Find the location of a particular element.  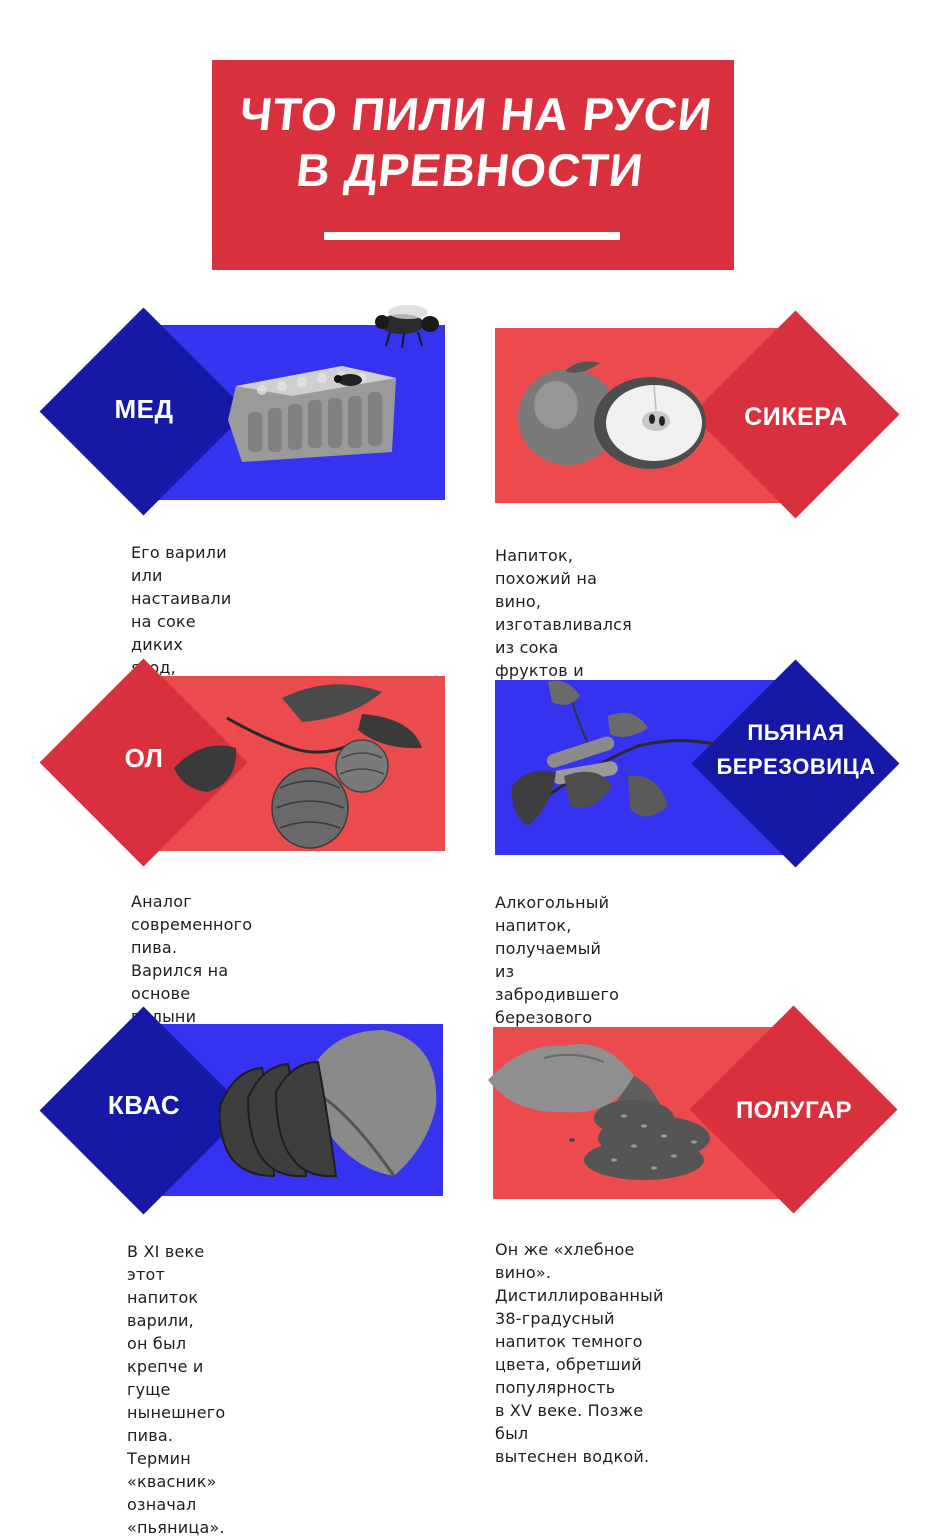

drink-label-line: КВАС is located at coordinates (144, 1105).